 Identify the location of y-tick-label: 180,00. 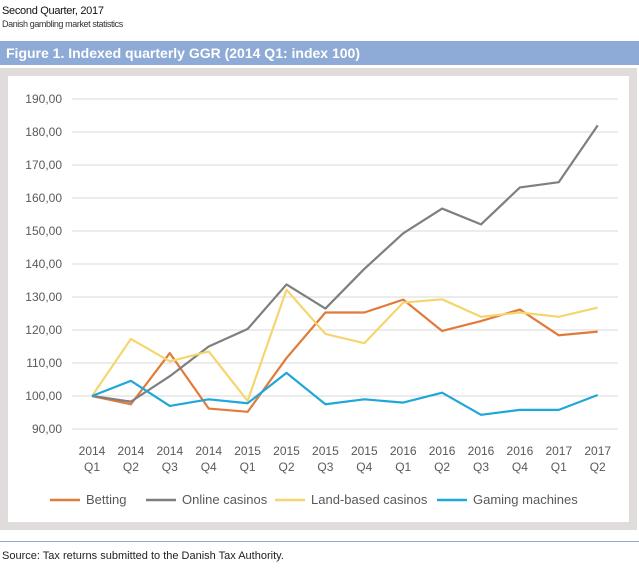
(43, 132).